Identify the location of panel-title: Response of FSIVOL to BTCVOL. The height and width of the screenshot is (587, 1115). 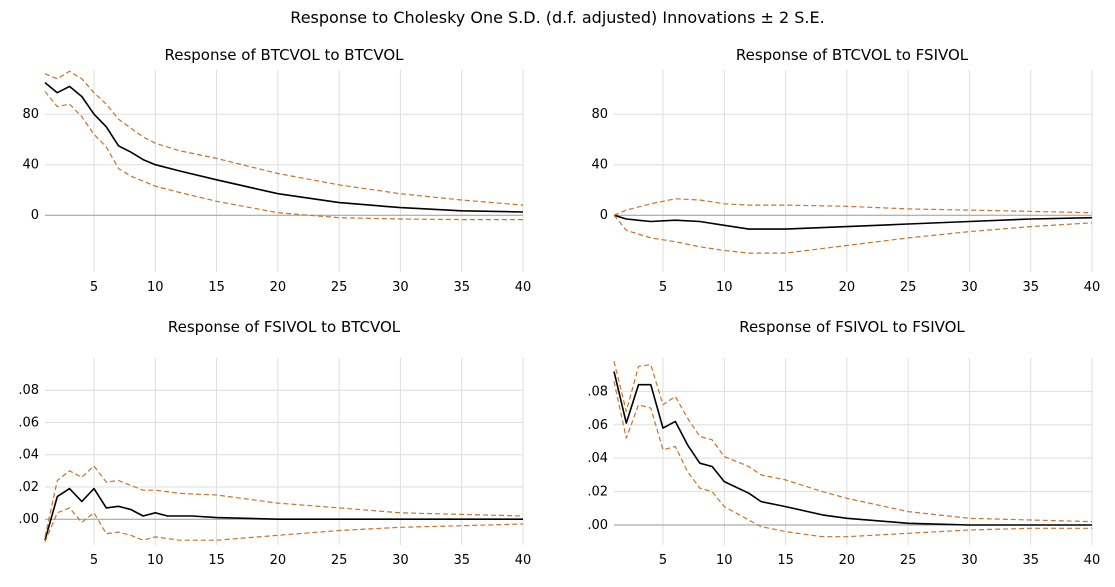
(284, 327).